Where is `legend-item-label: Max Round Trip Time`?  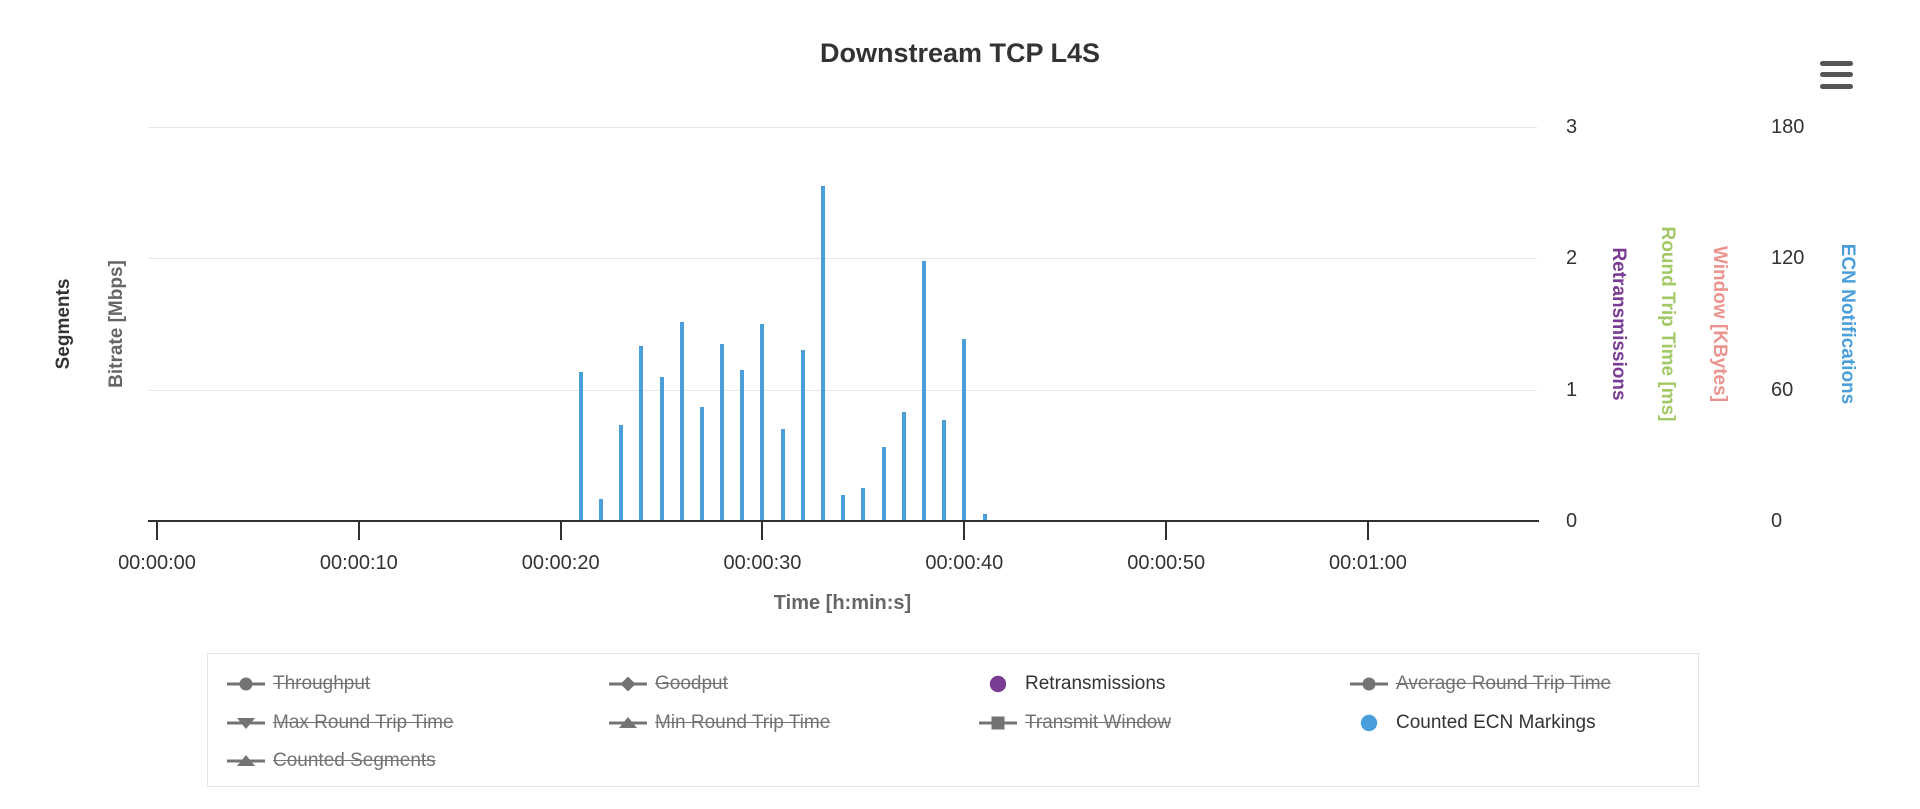 legend-item-label: Max Round Trip Time is located at coordinates (363, 722).